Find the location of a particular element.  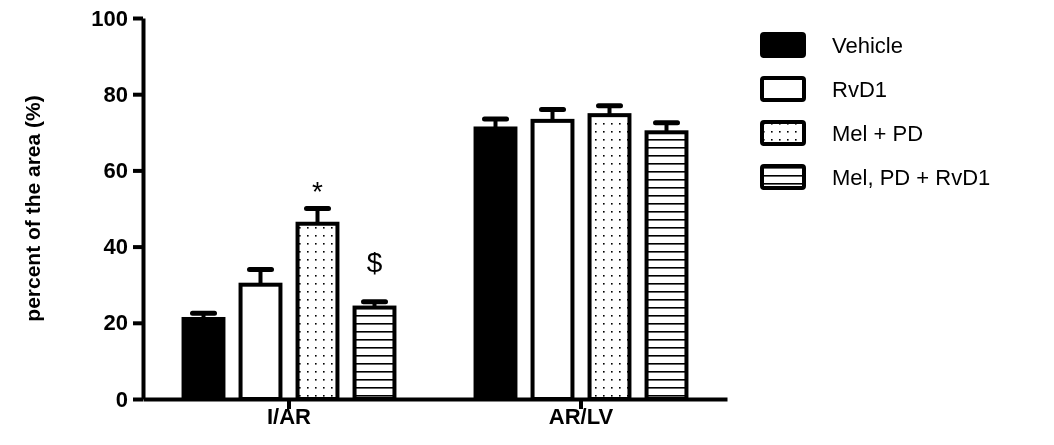

y-tick-label: 100 is located at coordinates (109, 18).